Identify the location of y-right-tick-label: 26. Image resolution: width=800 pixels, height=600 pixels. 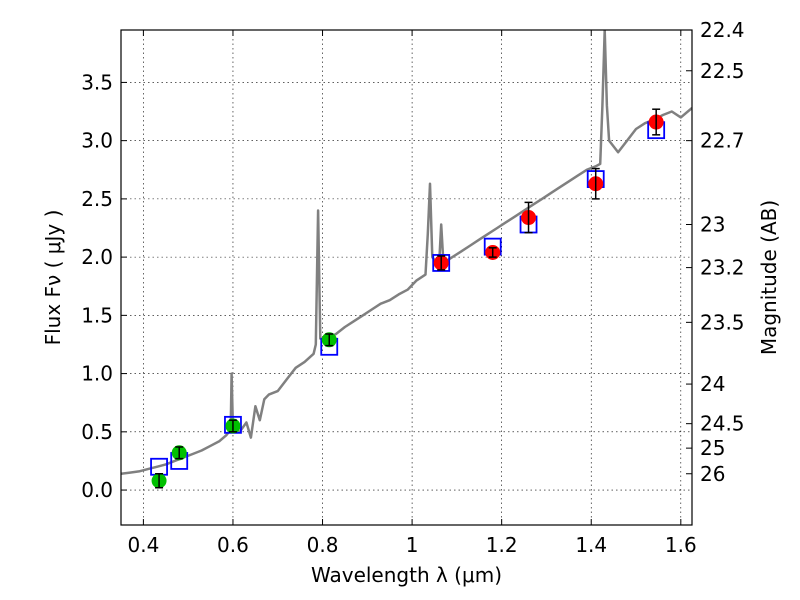
(712, 474).